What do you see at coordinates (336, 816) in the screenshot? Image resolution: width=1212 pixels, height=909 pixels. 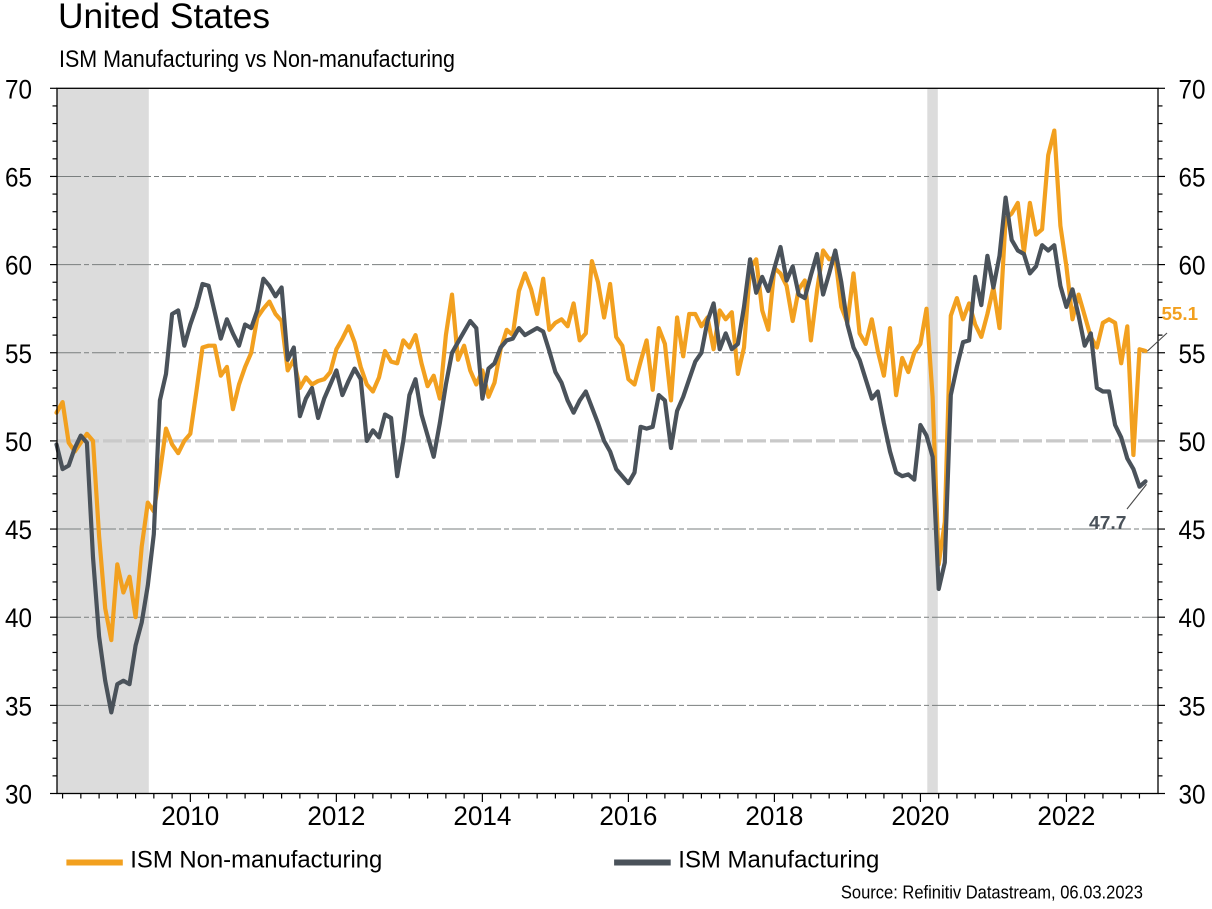 I see `svg-text: 2012` at bounding box center [336, 816].